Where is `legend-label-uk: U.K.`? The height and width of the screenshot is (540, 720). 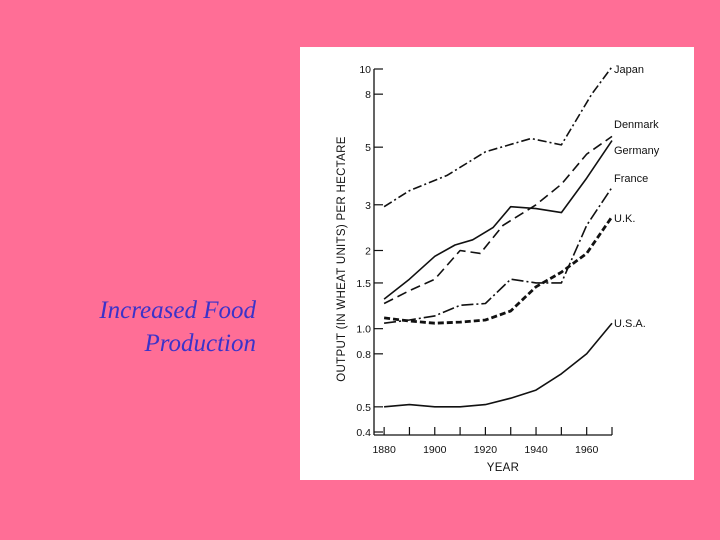 legend-label-uk: U.K. is located at coordinates (624, 219).